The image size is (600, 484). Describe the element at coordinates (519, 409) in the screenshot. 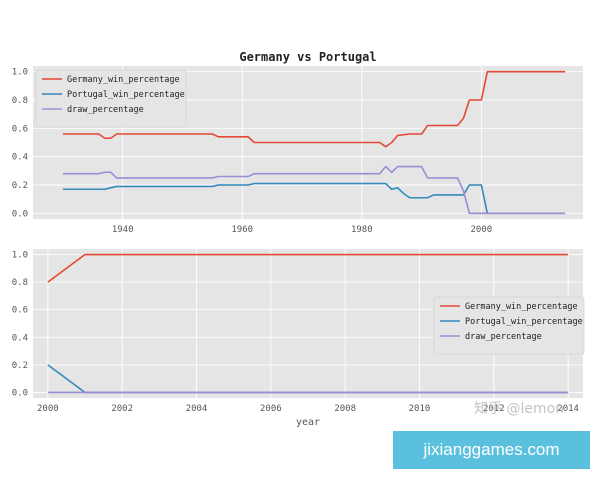

I see `zhihu-watermark: 知乎 @lemon` at that location.